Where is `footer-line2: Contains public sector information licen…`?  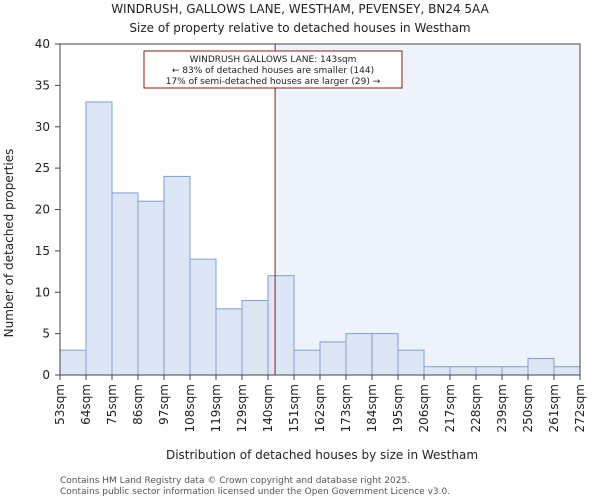 footer-line2: Contains public sector information licen… is located at coordinates (255, 492).